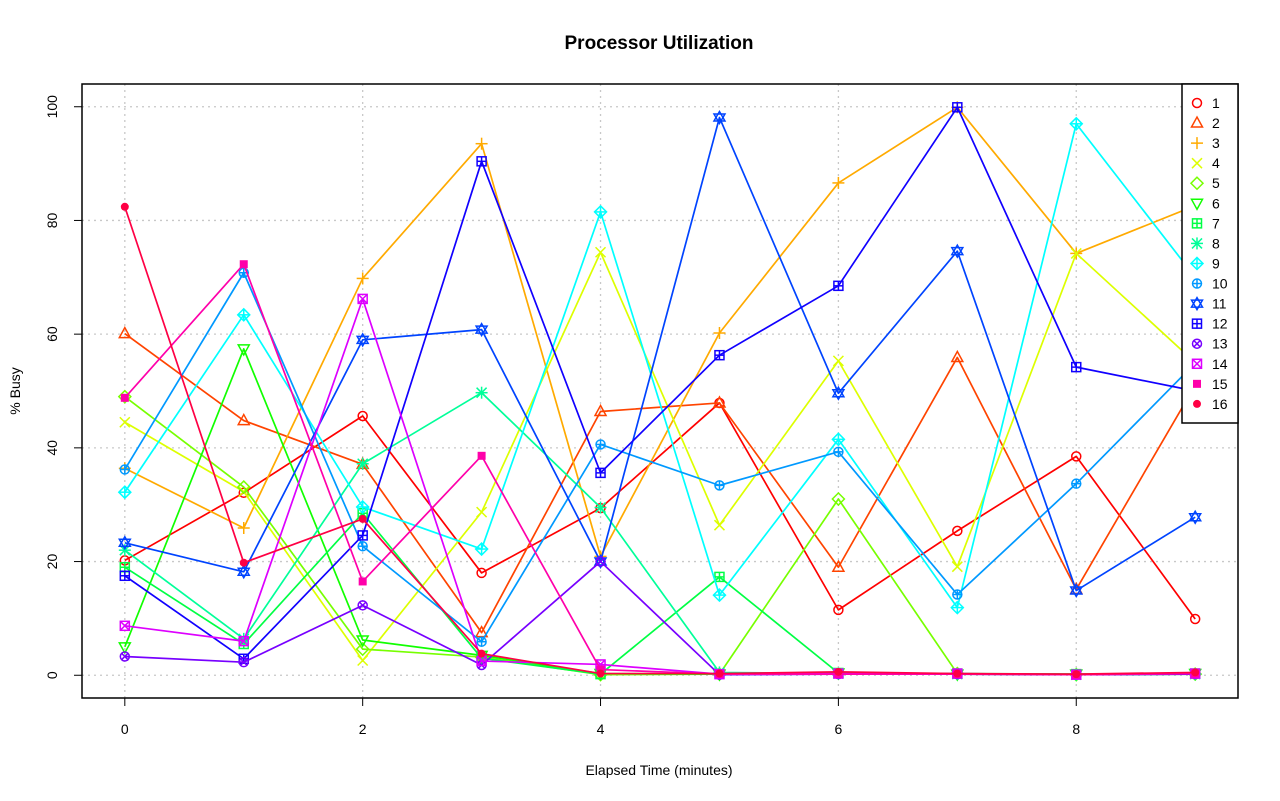 This screenshot has height=801, width=1280. What do you see at coordinates (601, 729) in the screenshot?
I see `x-tick-label: 4` at bounding box center [601, 729].